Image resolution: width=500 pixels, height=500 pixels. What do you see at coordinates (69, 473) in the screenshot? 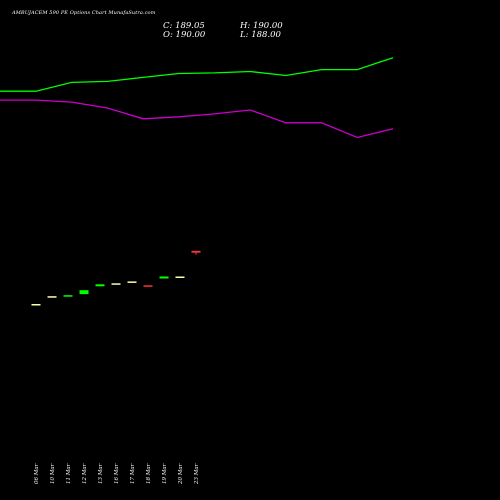
I see `date-tick-label: 11 Mar` at bounding box center [69, 473].